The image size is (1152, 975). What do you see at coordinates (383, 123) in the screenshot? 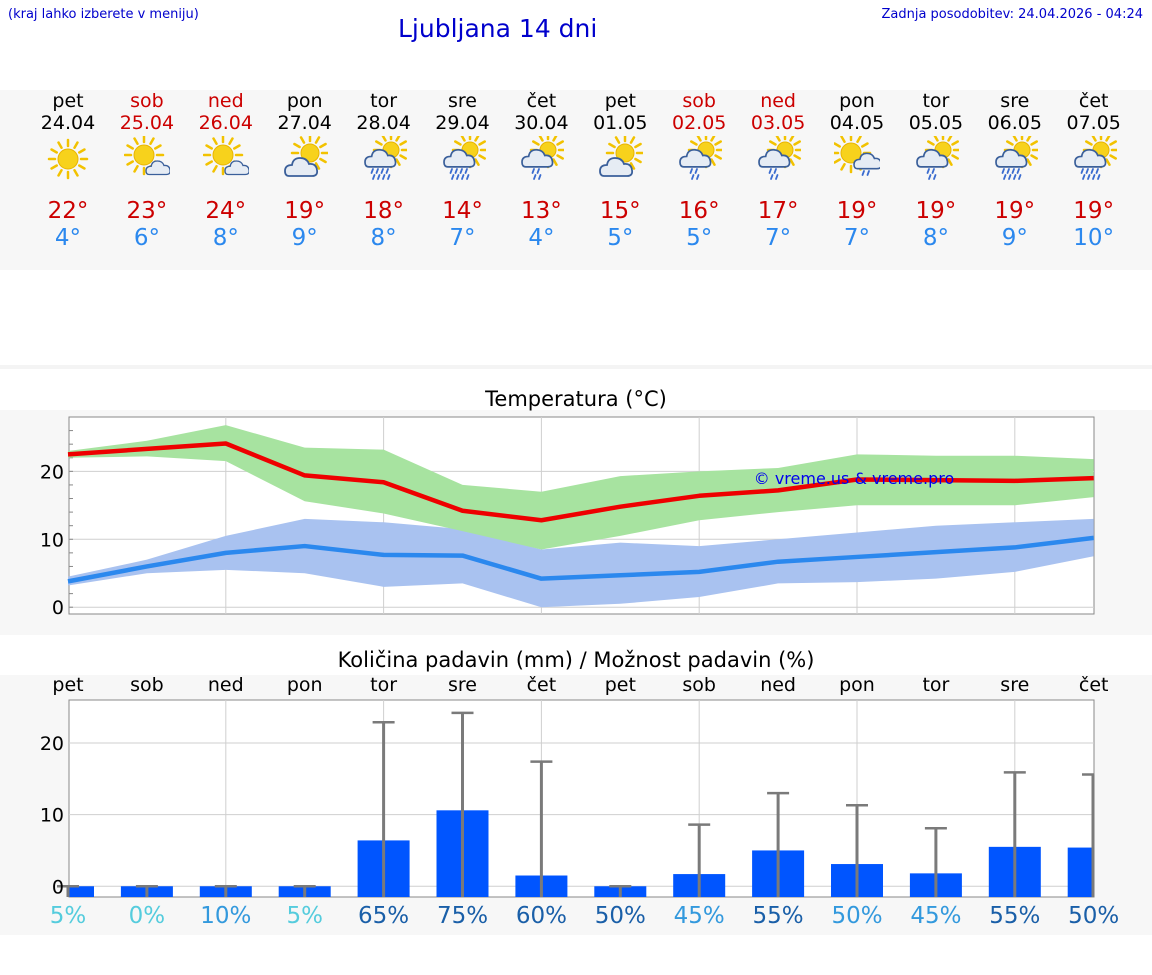
I see `day-date: 28.04` at bounding box center [383, 123].